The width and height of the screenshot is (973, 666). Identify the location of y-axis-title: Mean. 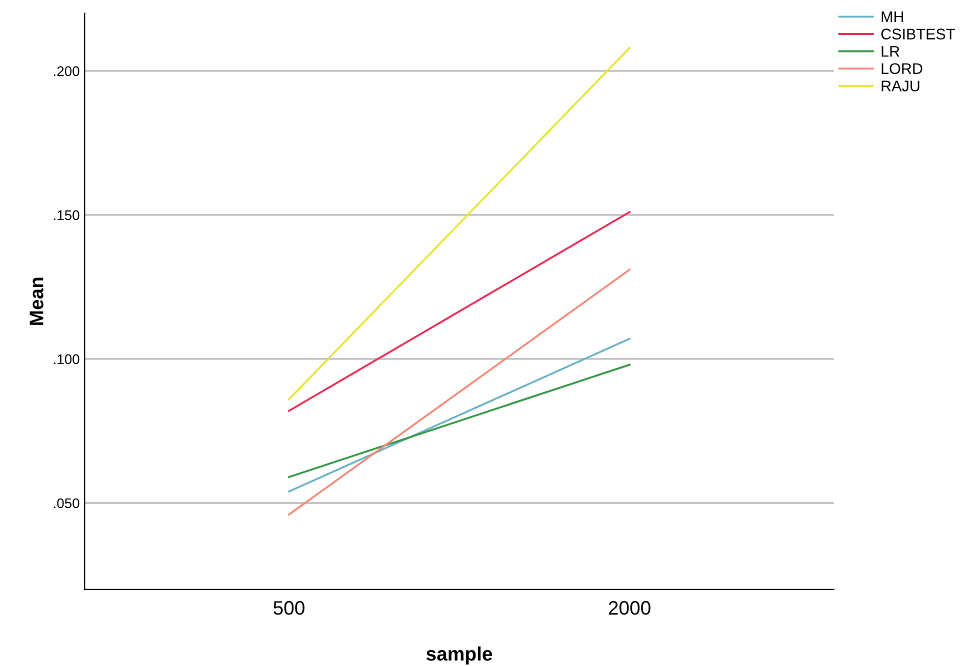
(37, 301).